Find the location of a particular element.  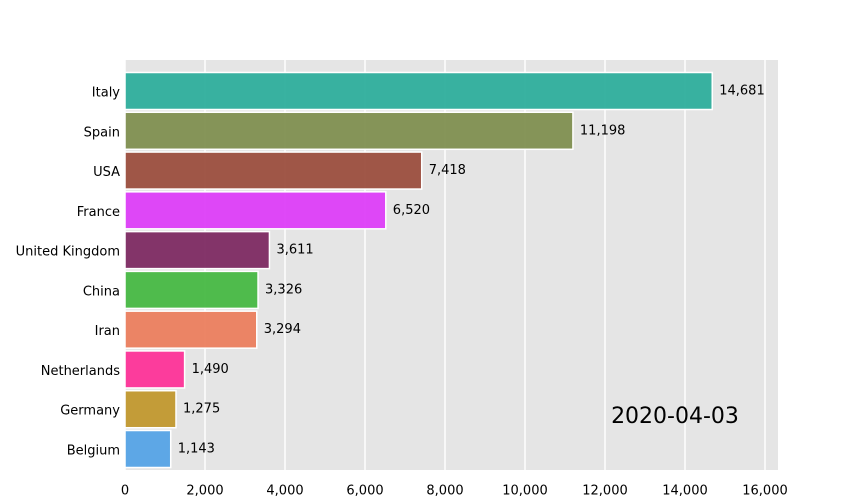

date-annotation: 2020-04-03 is located at coordinates (675, 416).